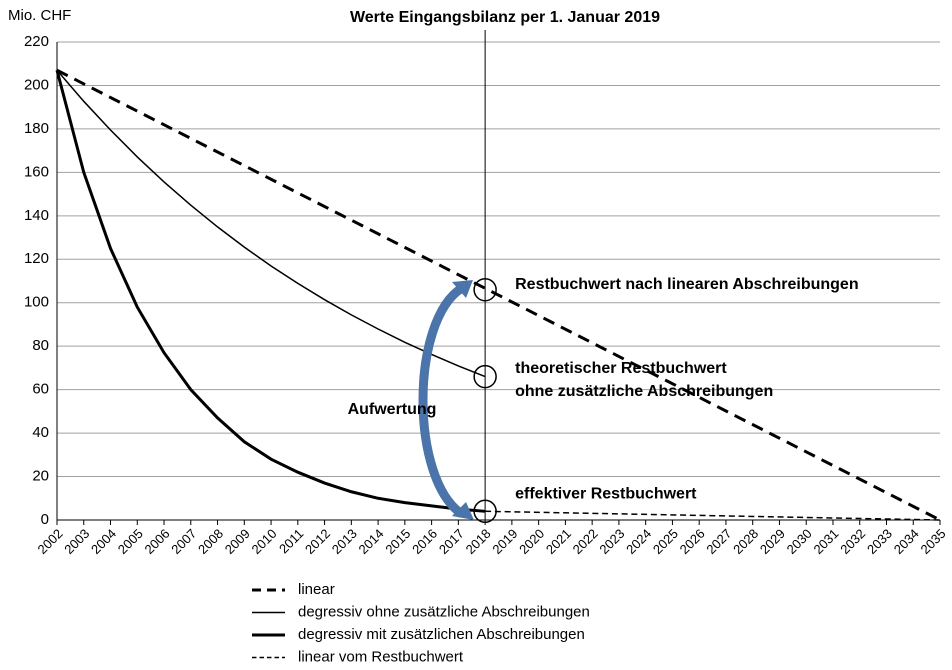  Describe the element at coordinates (505, 17) in the screenshot. I see `chart-title: Werte Eingangsbilanz per 1. Januar 2019` at that location.